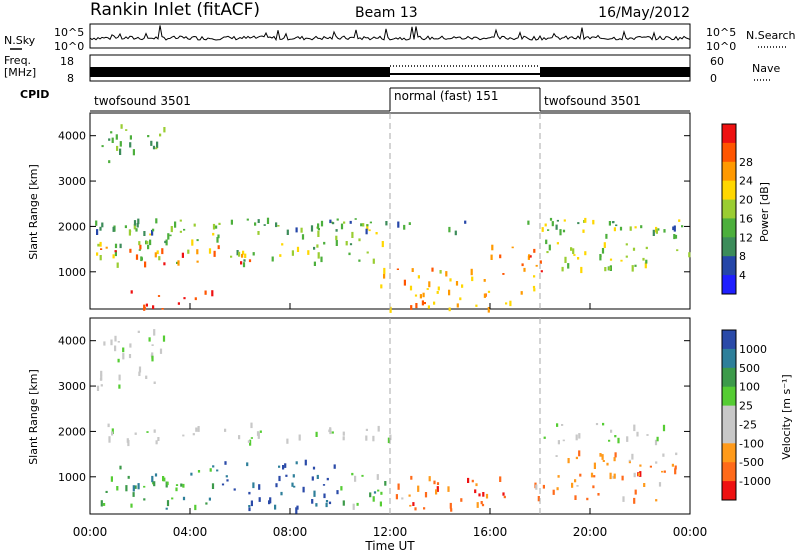 Image resolution: width=800 pixels, height=559 pixels. What do you see at coordinates (786, 416) in the screenshot?
I see `velocity-colorbar-label: Velocity [m s⁻¹]` at bounding box center [786, 416].